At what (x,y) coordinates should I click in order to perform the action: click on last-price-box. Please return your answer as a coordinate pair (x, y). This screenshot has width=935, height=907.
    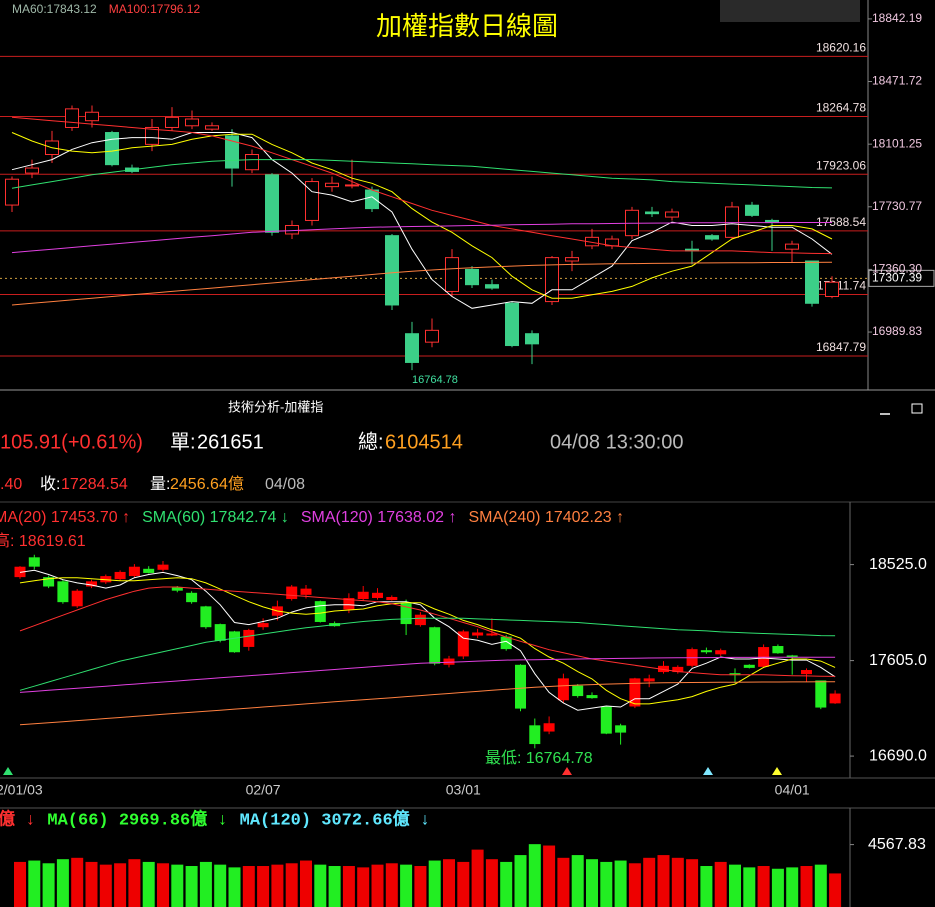
    Looking at the image, I should click on (901, 278).